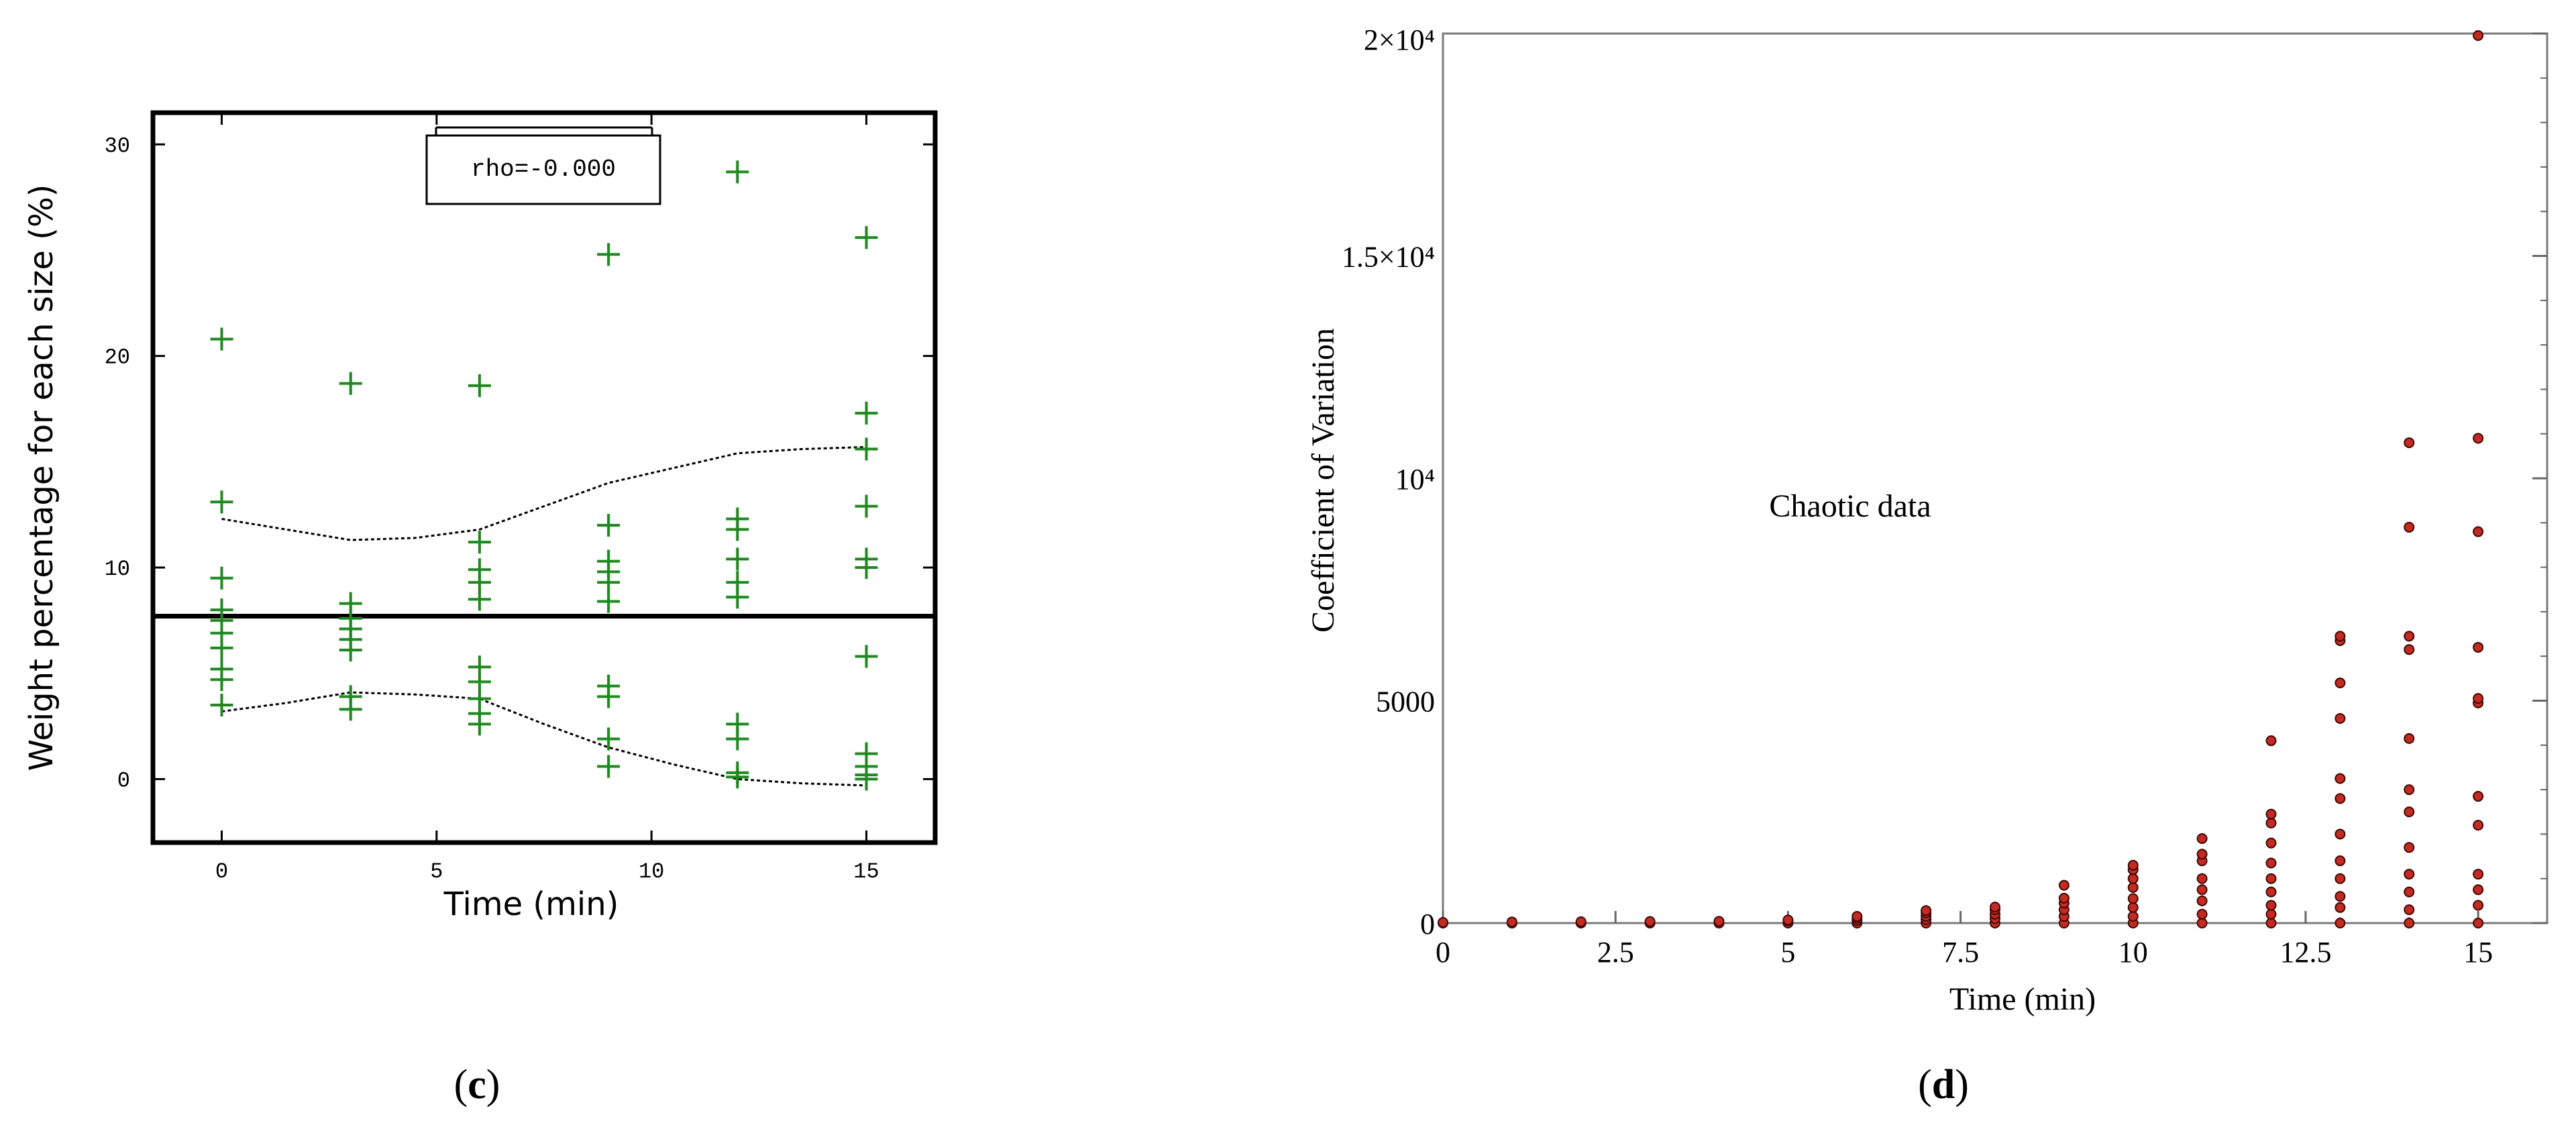 The width and height of the screenshot is (2576, 1125). I want to click on y-tick-label-d: 0, so click(1427, 924).